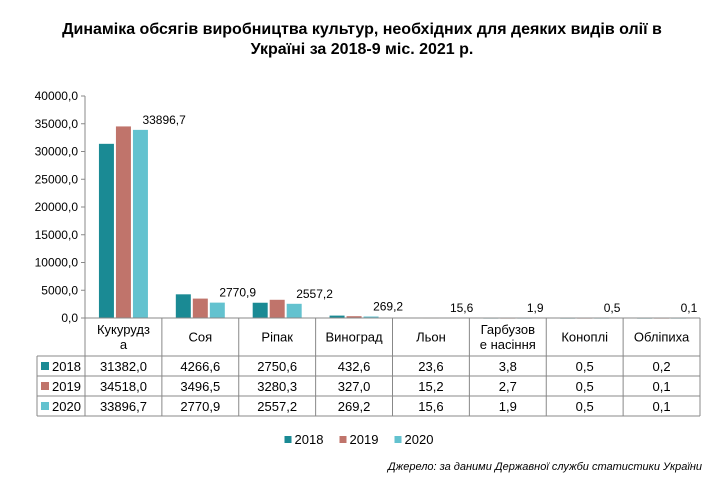 The width and height of the screenshot is (724, 478). Describe the element at coordinates (124, 344) in the screenshot. I see `x-tick-label: а` at that location.